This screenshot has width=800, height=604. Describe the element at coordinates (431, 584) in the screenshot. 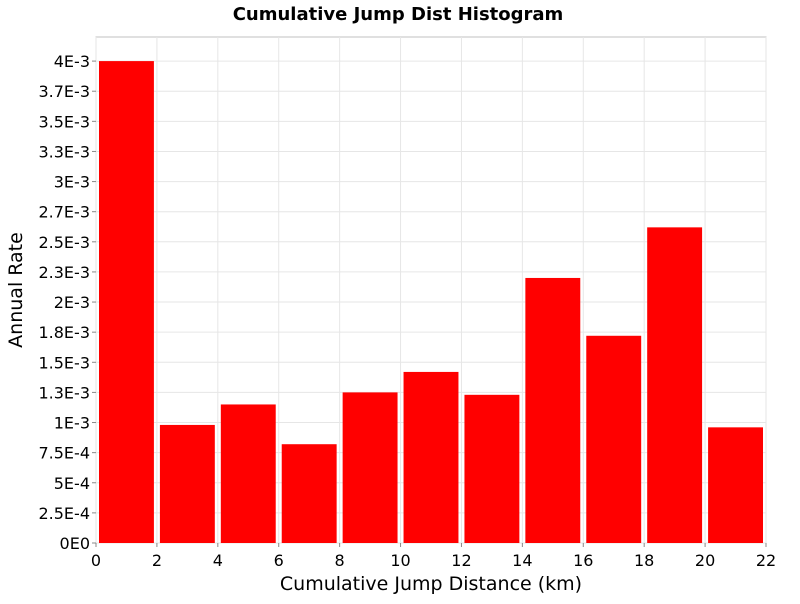

I see `x-axis-label: Cumulative Jump Distance (km)` at that location.